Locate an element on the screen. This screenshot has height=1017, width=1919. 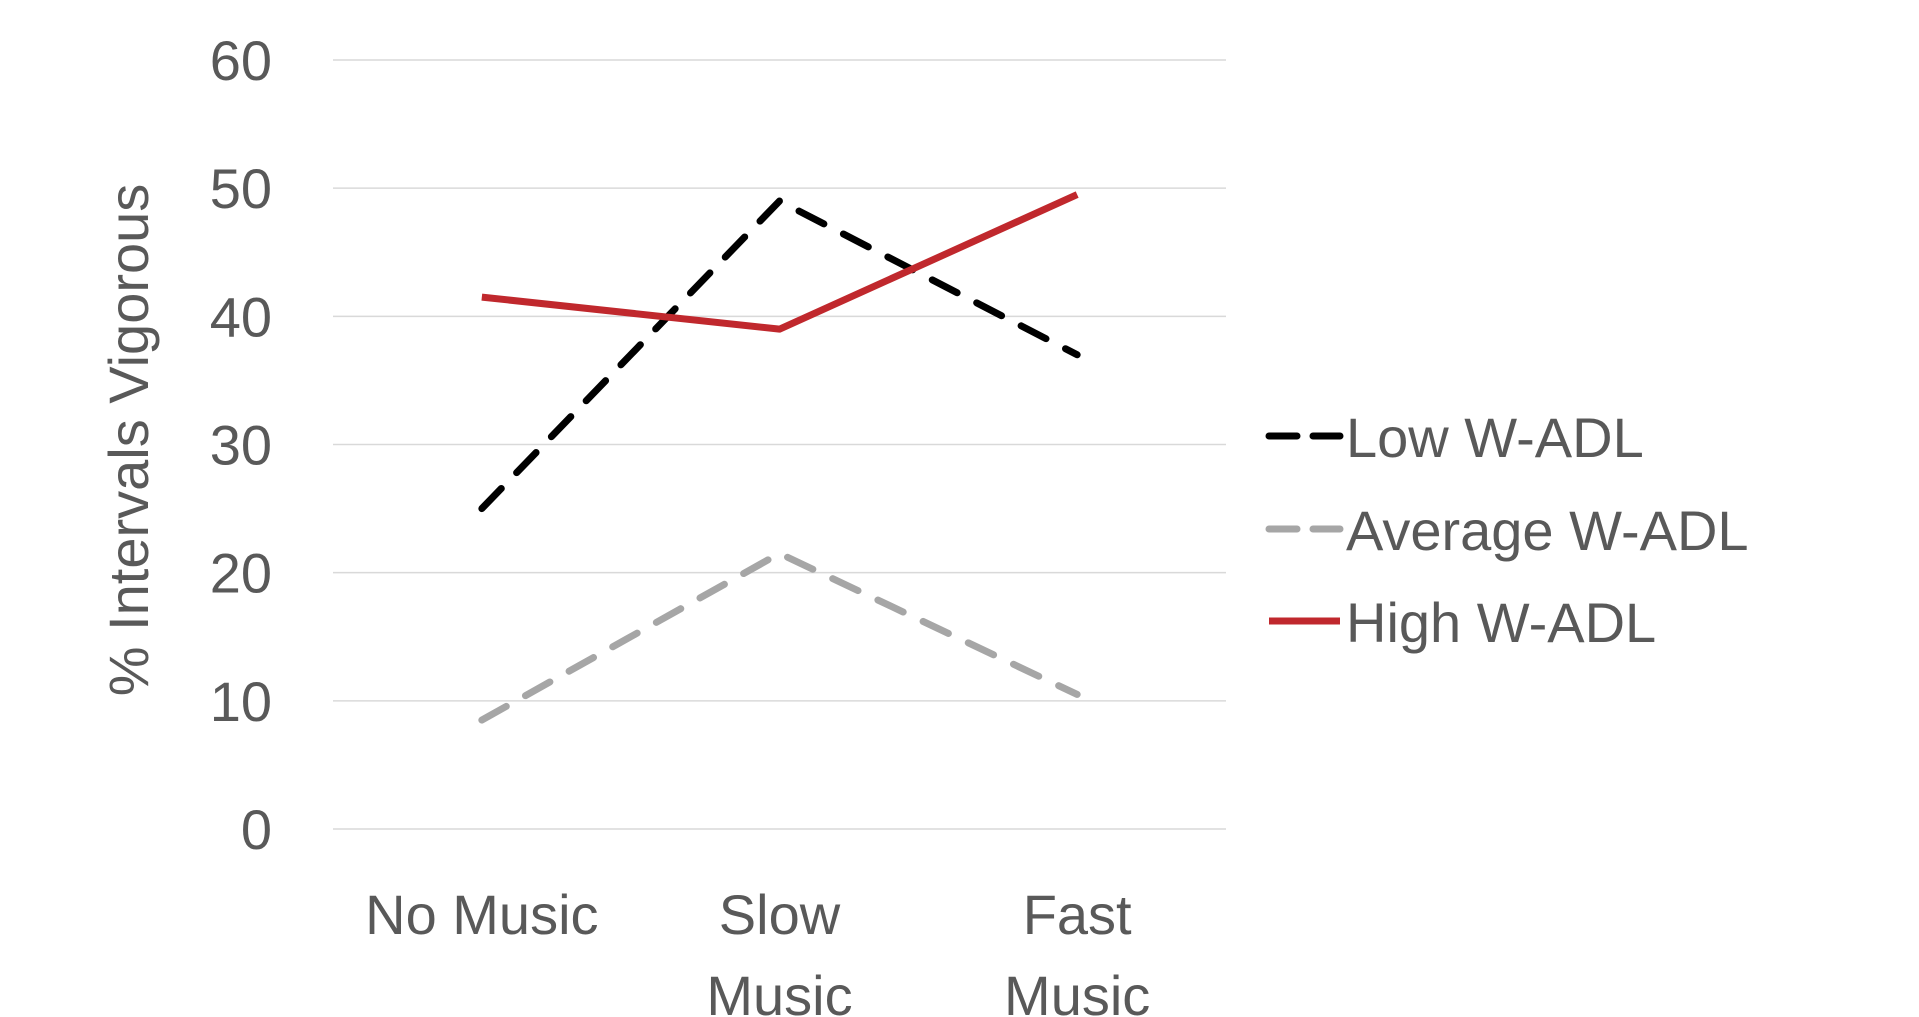
y-tick-label: 20 is located at coordinates (241, 573).